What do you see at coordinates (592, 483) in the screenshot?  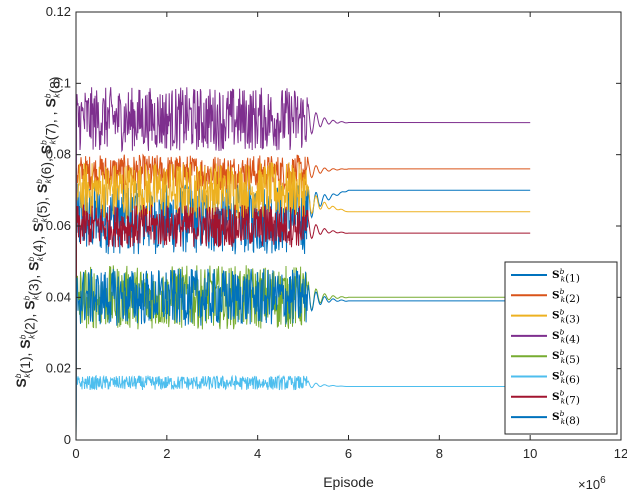 I see `x-axis-multiplier: ×10⁶` at bounding box center [592, 483].